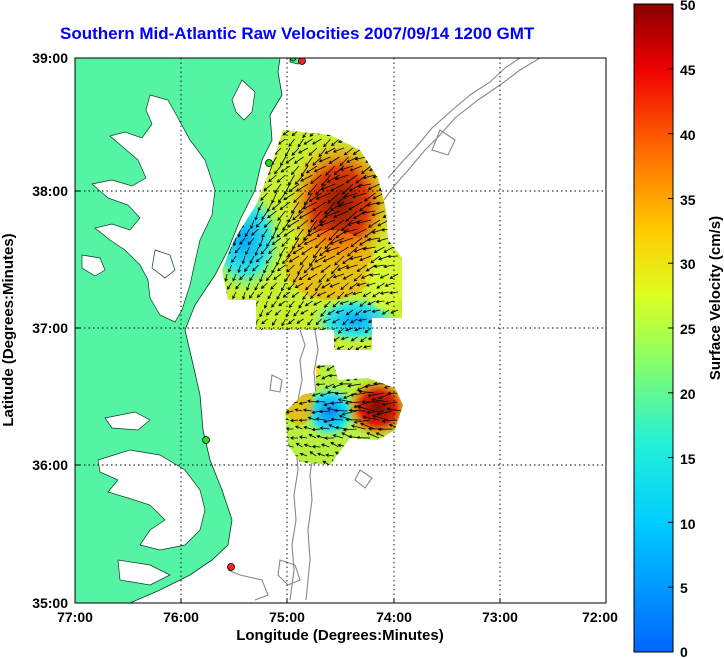 This screenshot has width=724, height=659. I want to click on colorbar-gradient, so click(653, 328).